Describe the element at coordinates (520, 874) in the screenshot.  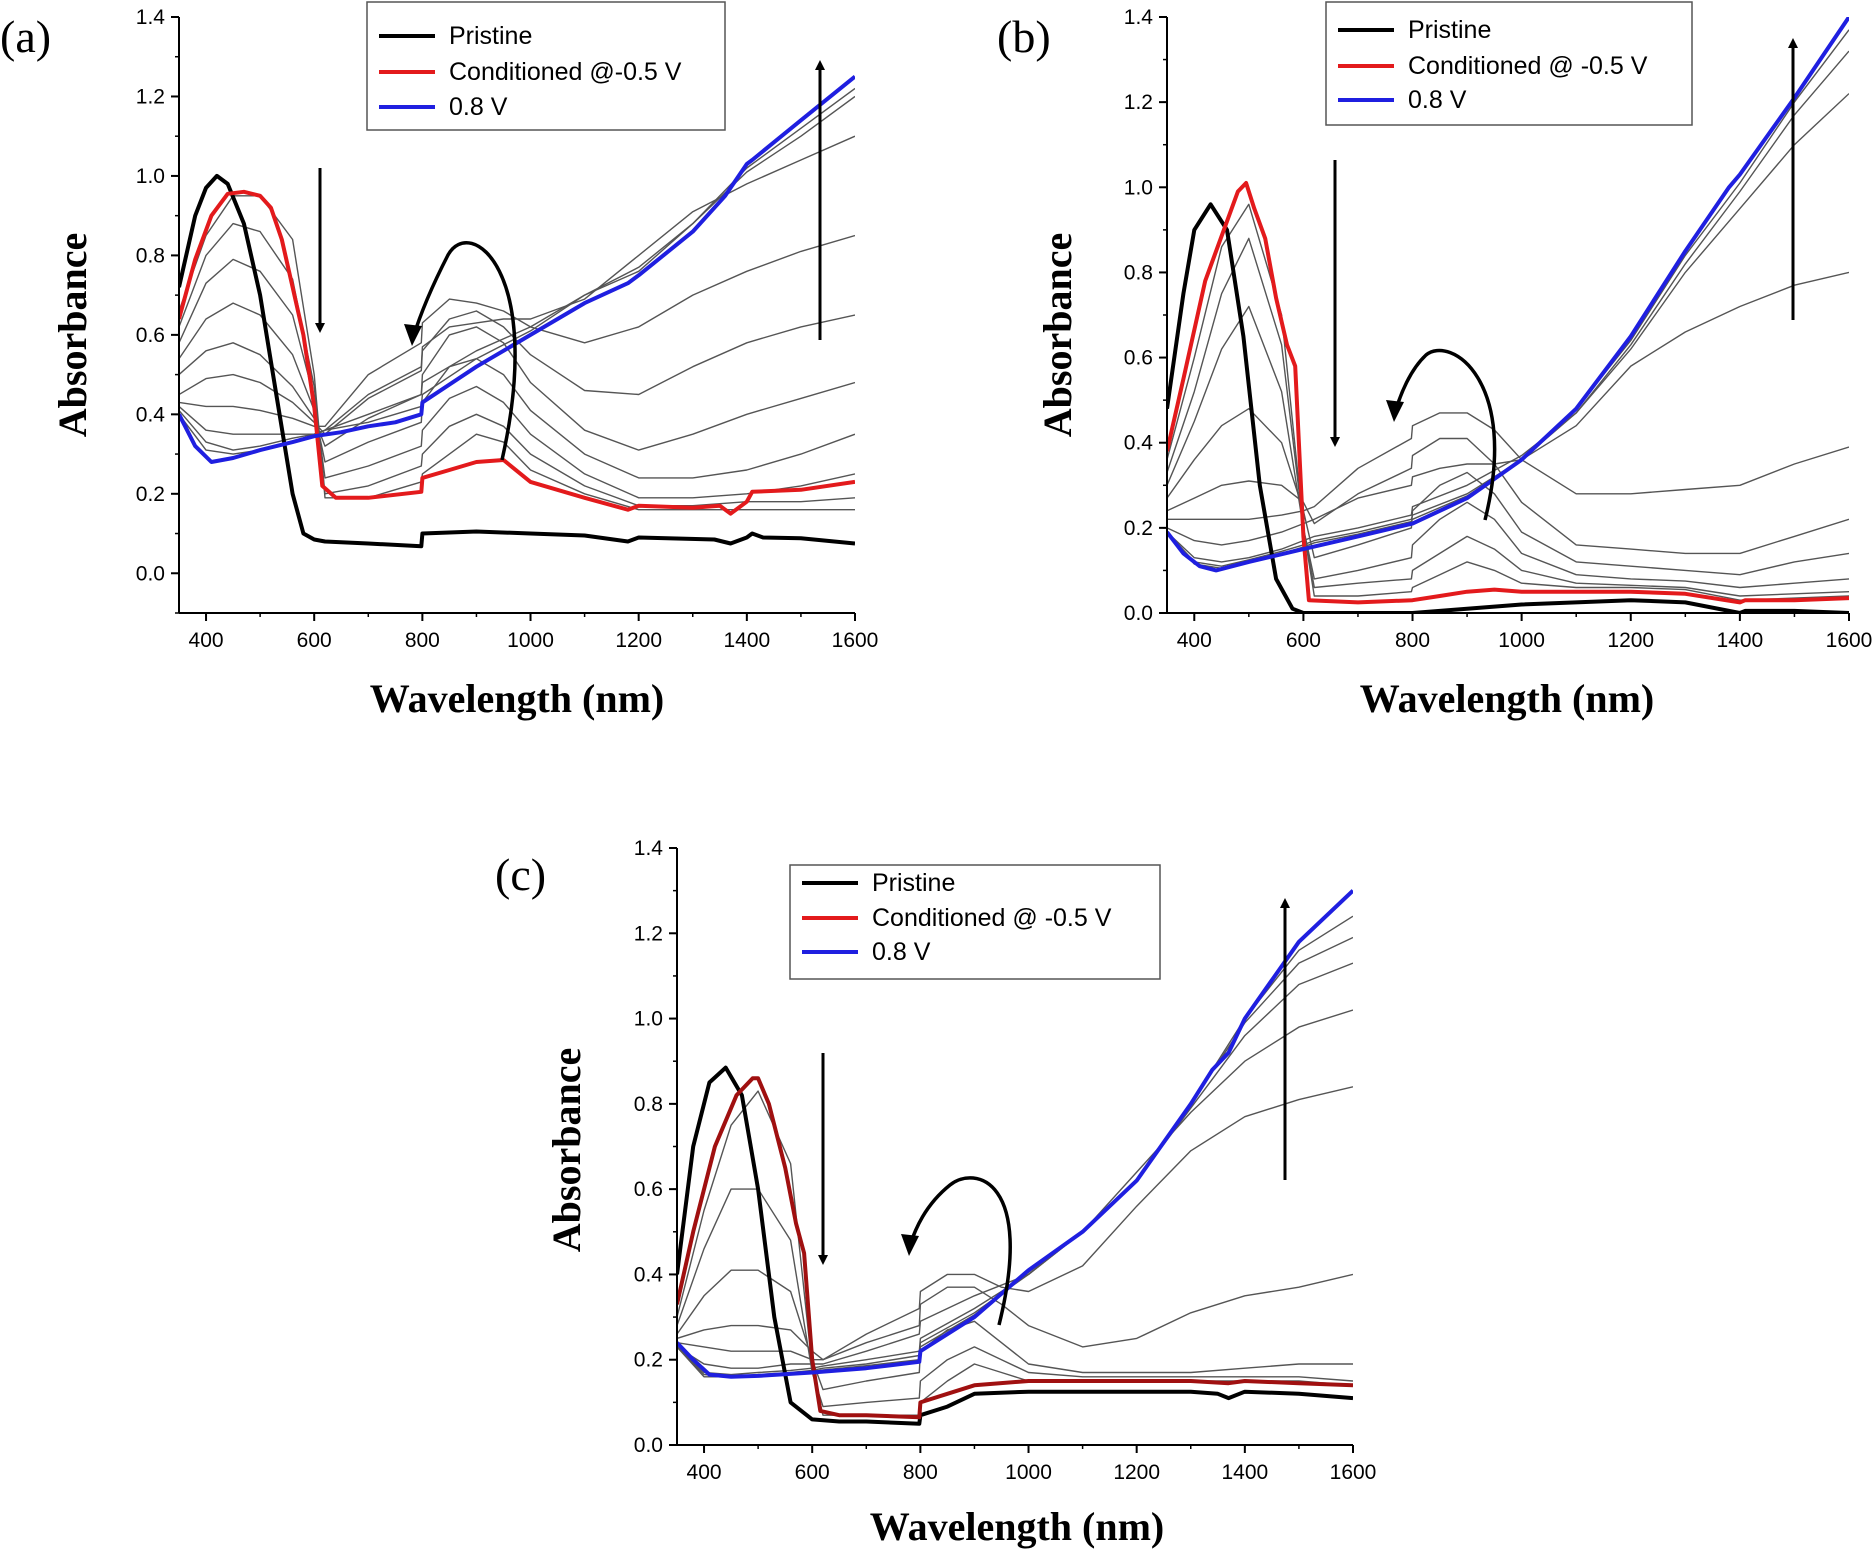
I see `panel-label: (c)` at that location.